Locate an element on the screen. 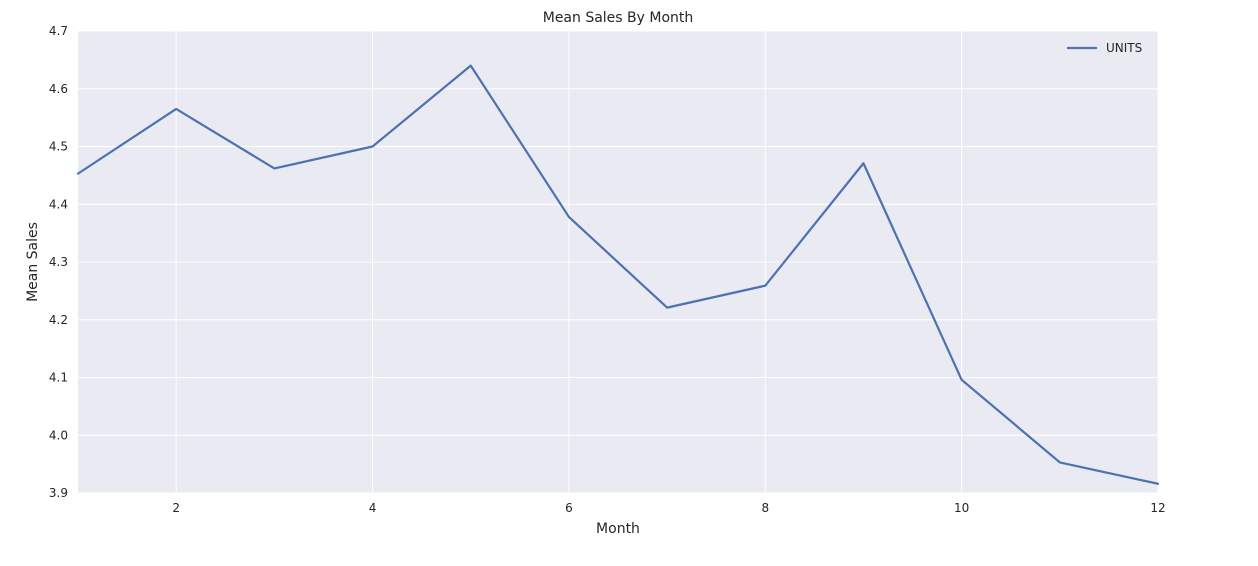  y-tick-labels: 3.9 4.0 4.1 4.2 4.3 4.4 4.5 4.6 4.7 is located at coordinates (58, 262).